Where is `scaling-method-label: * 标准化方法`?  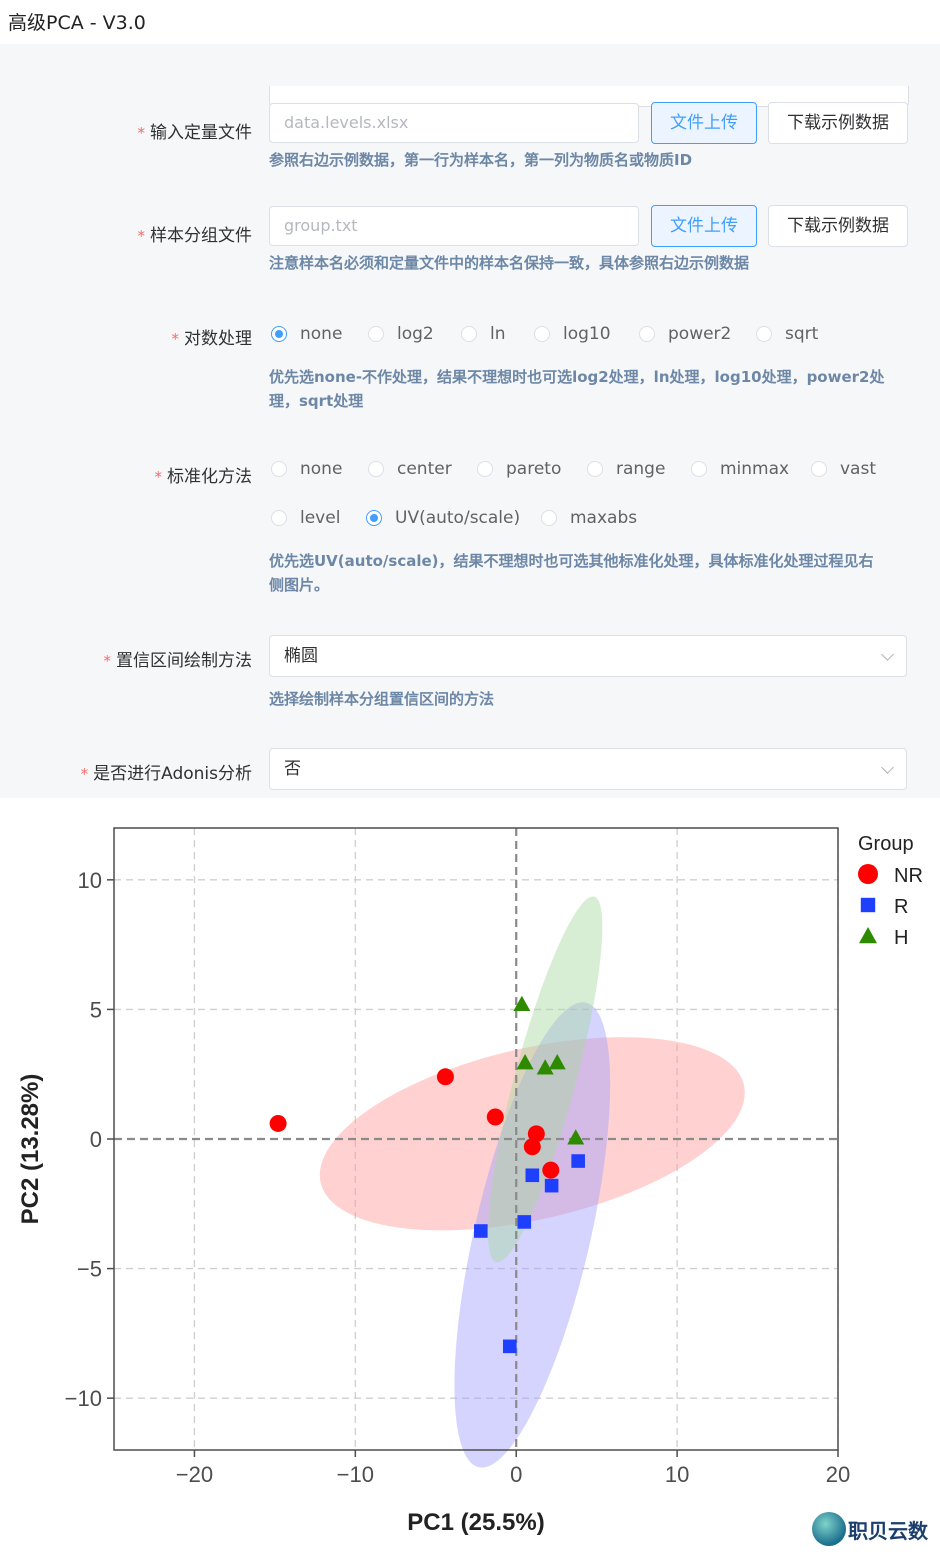
scaling-method-label: * 标准化方法 is located at coordinates (203, 477).